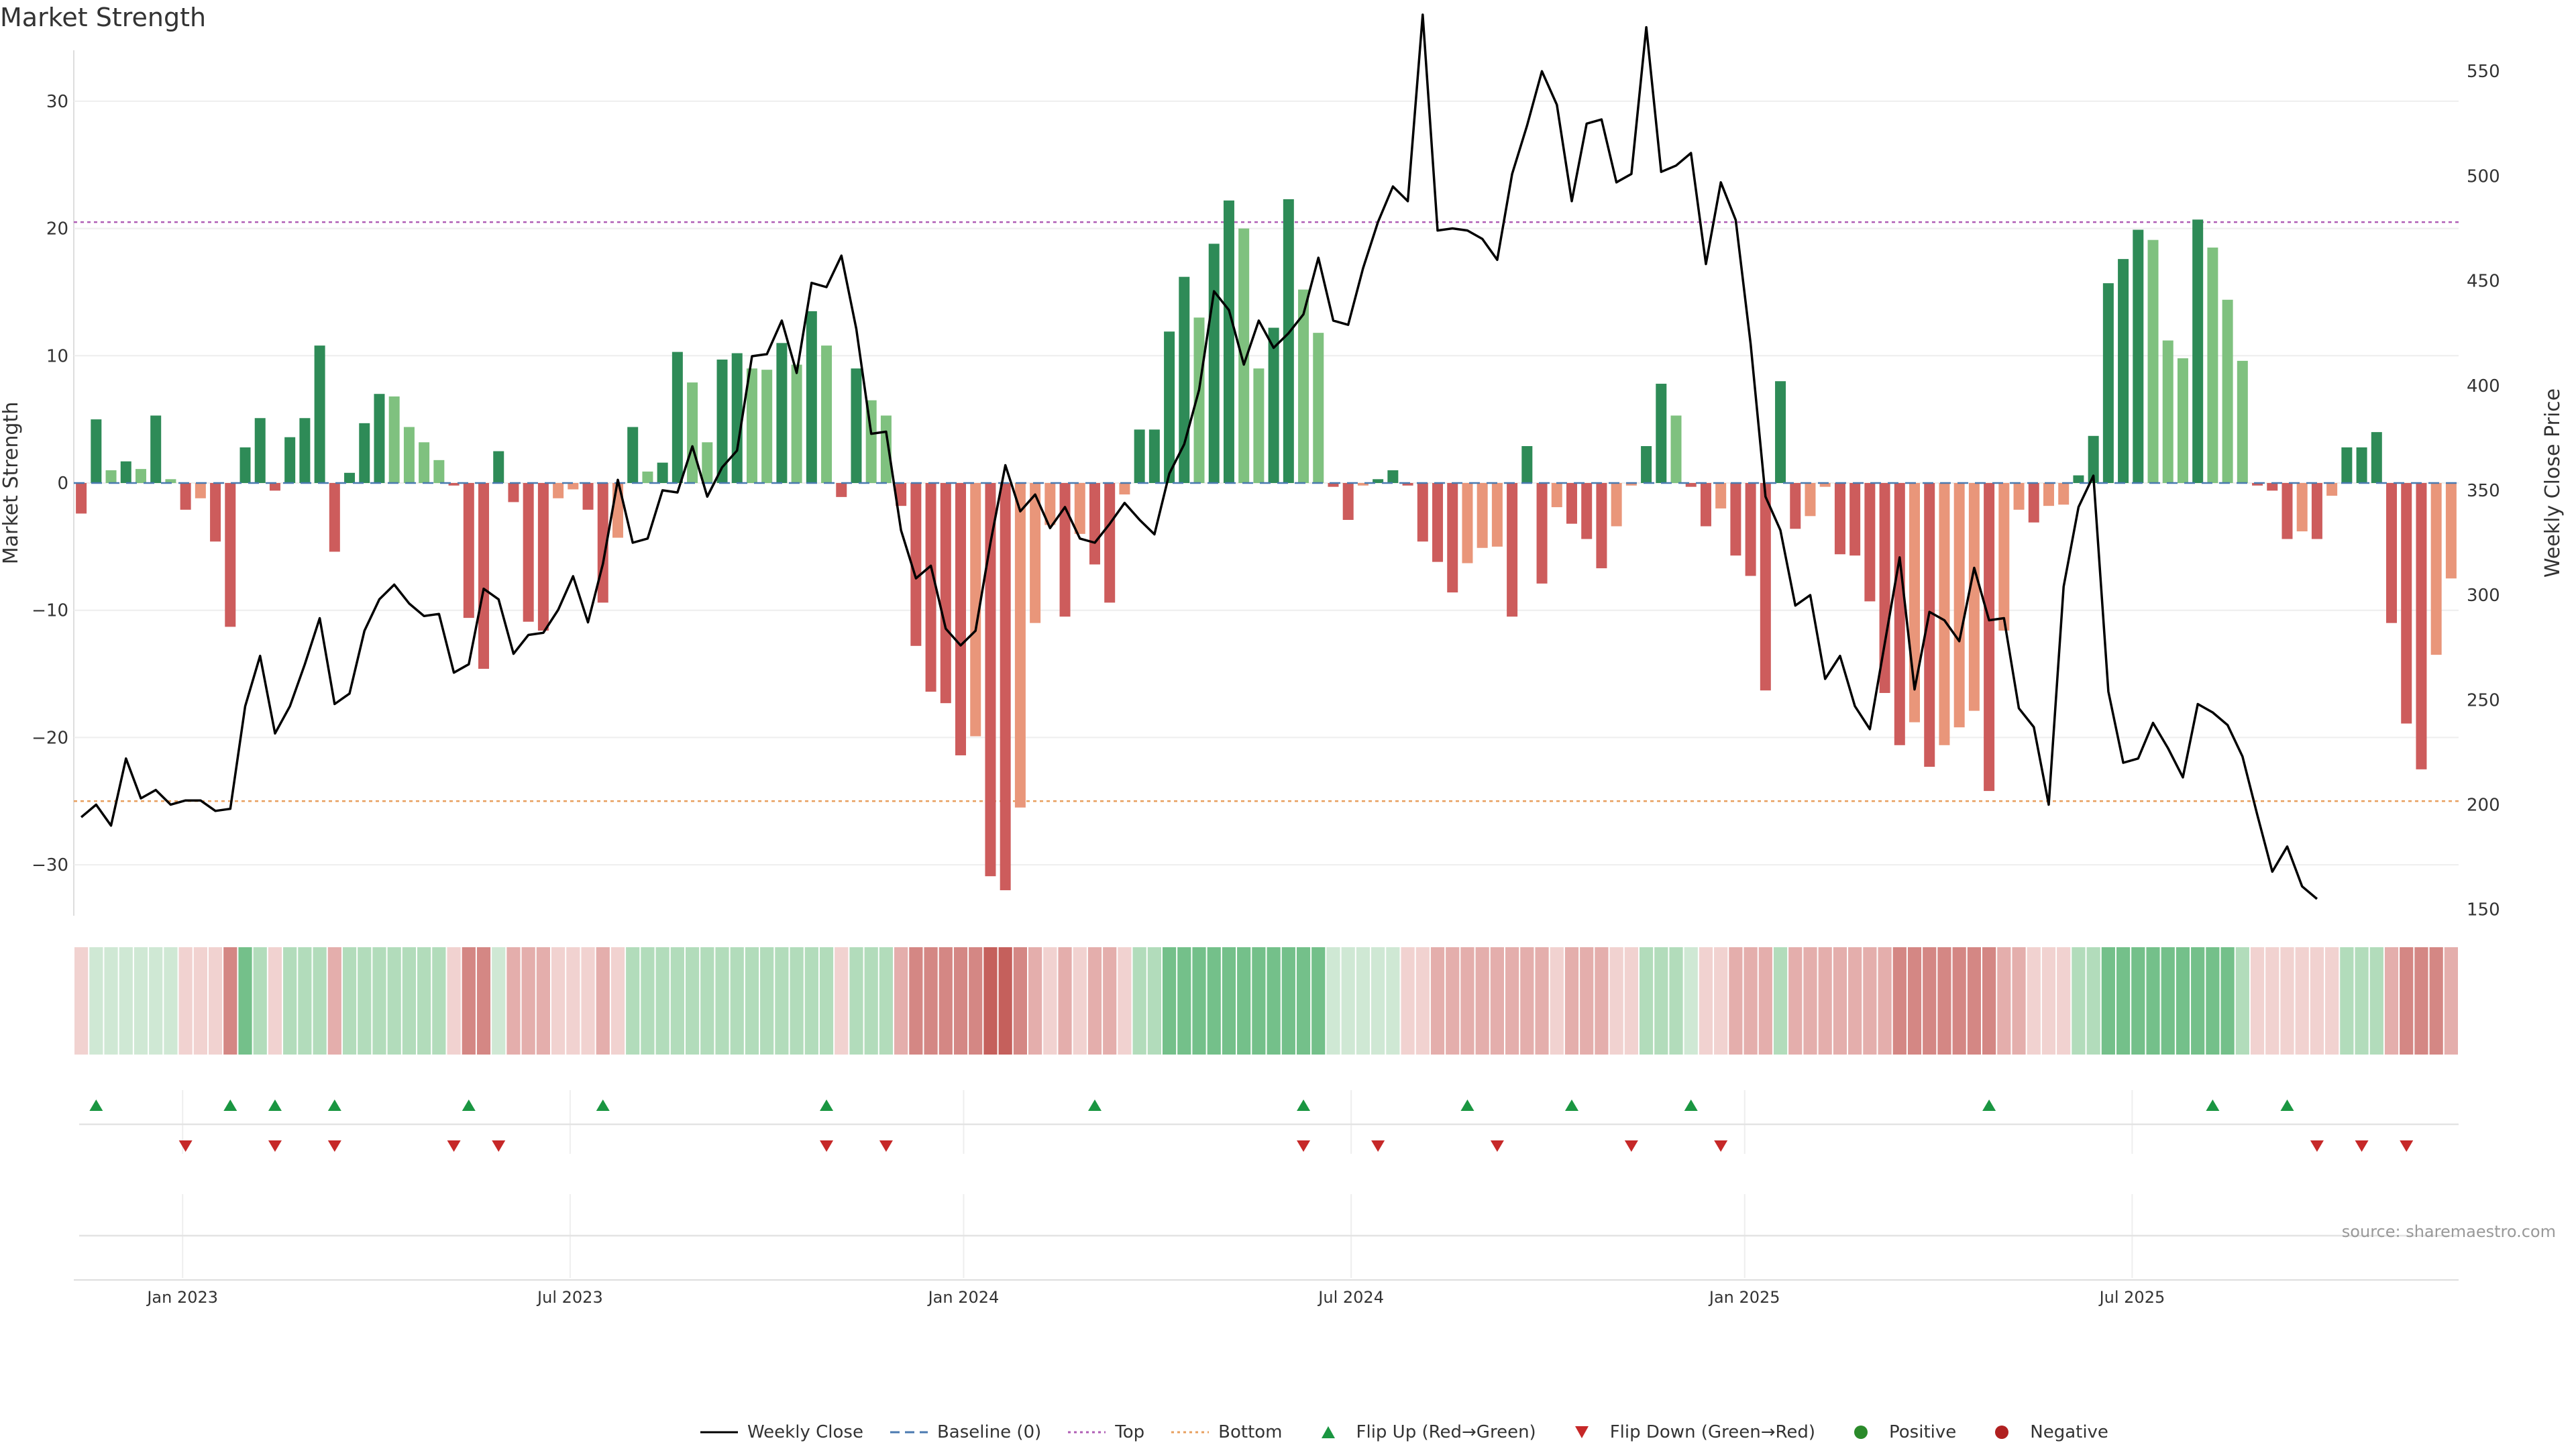  Describe the element at coordinates (2483, 910) in the screenshot. I see `y-right-tick-label: 150` at that location.